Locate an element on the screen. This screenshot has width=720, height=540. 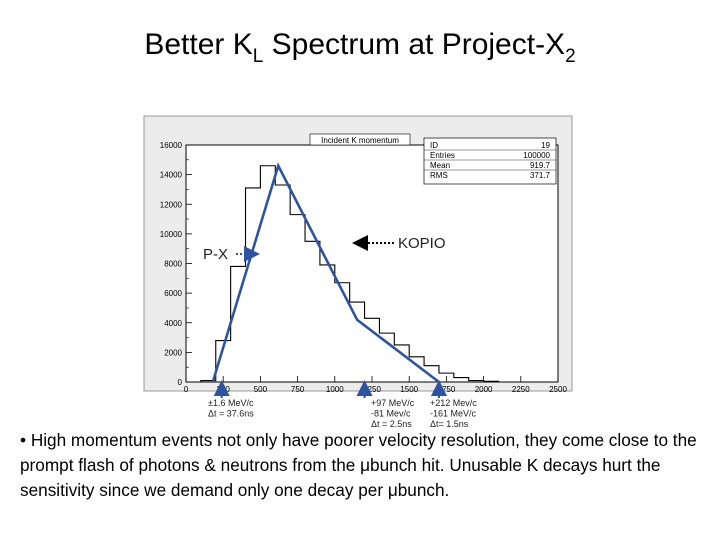
stats-label-1: Entries is located at coordinates (442, 155).